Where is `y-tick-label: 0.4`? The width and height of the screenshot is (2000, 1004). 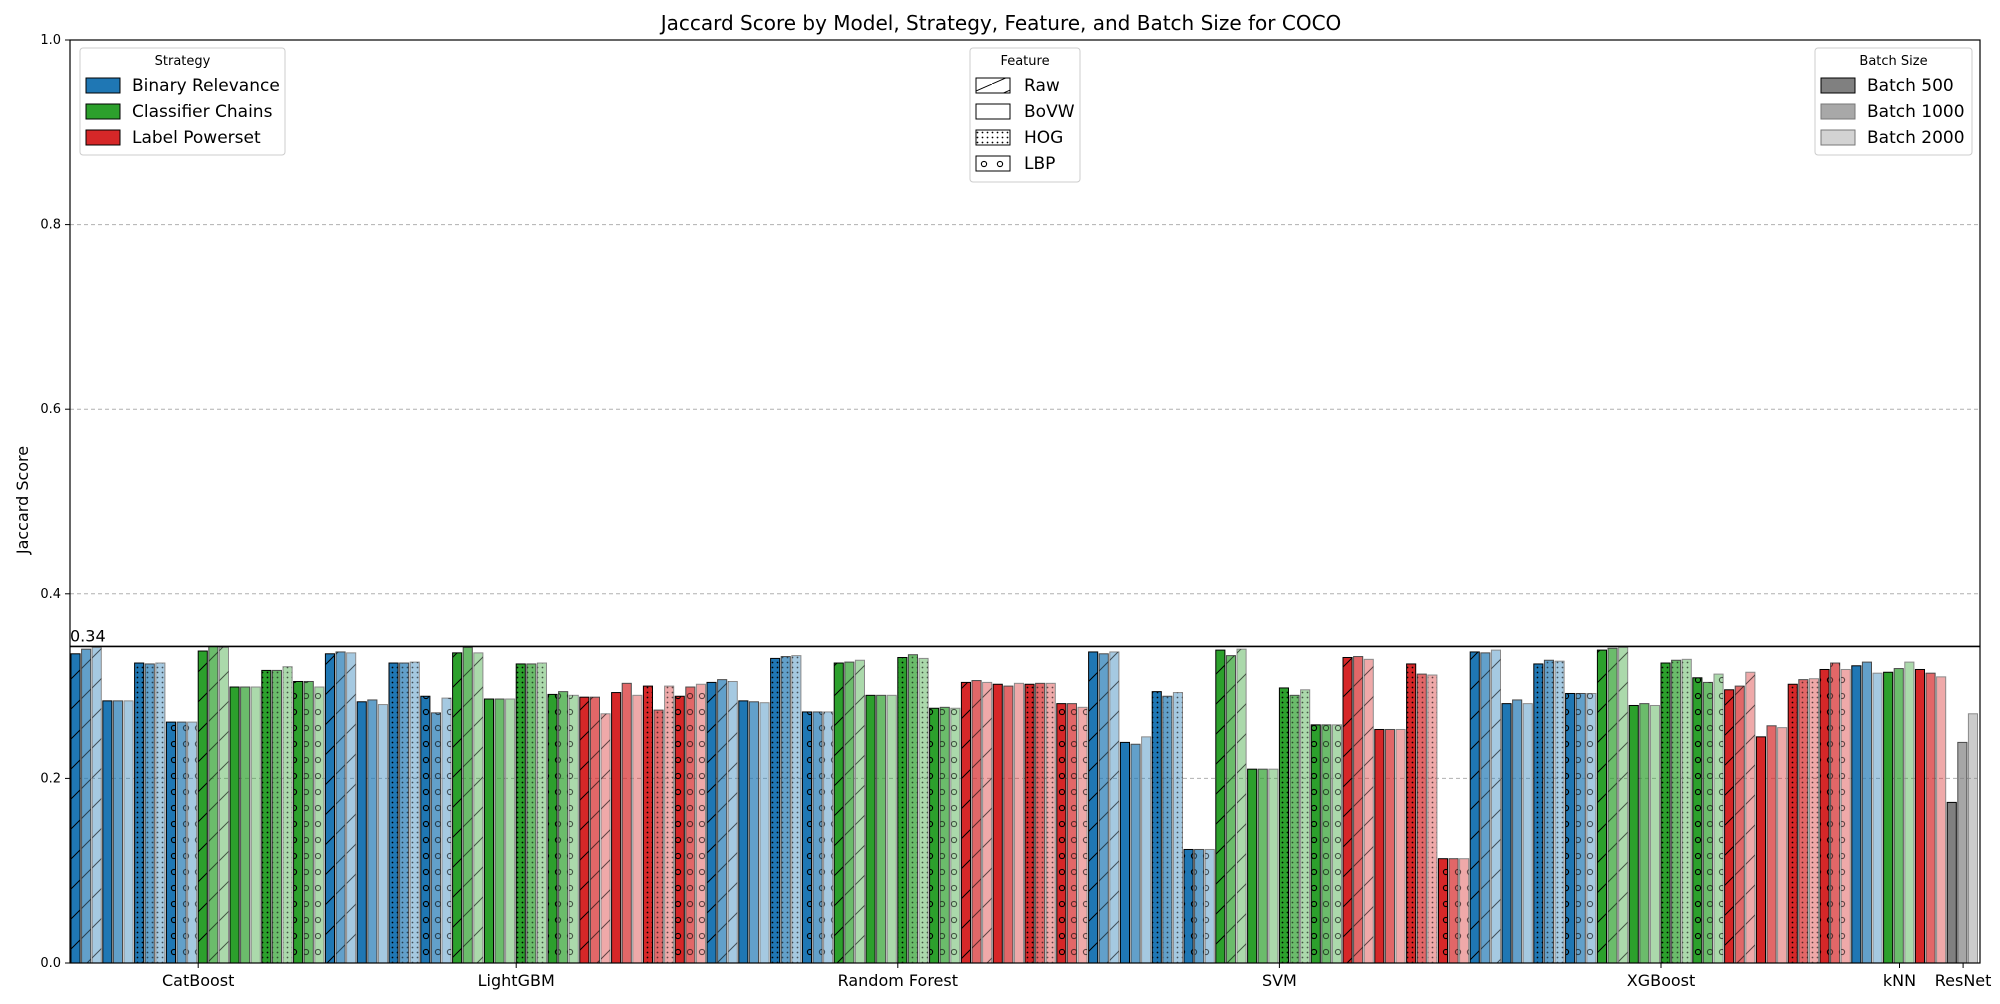 y-tick-label: 0.4 is located at coordinates (50, 594).